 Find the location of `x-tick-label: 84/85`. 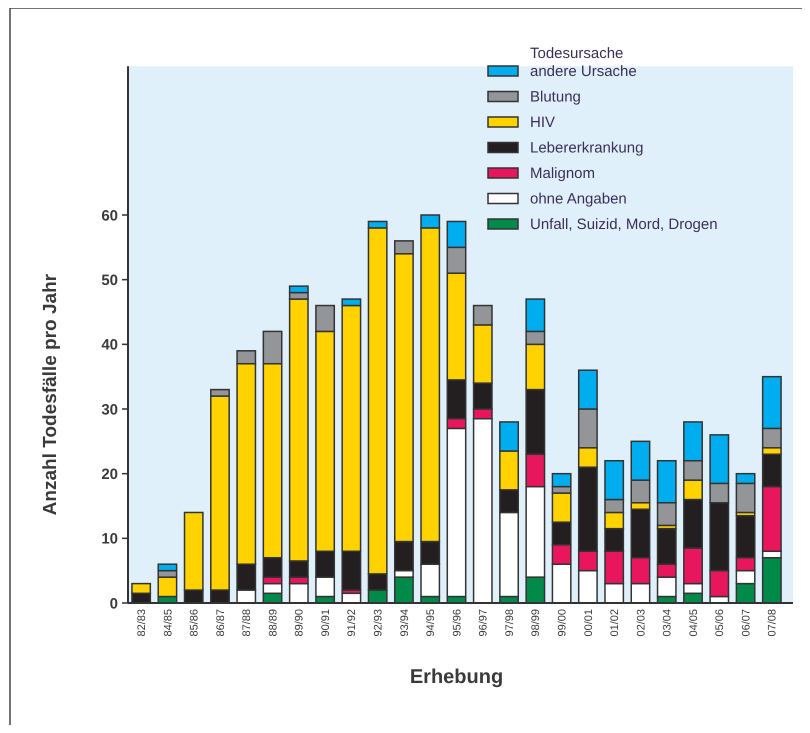

x-tick-label: 84/85 is located at coordinates (168, 623).